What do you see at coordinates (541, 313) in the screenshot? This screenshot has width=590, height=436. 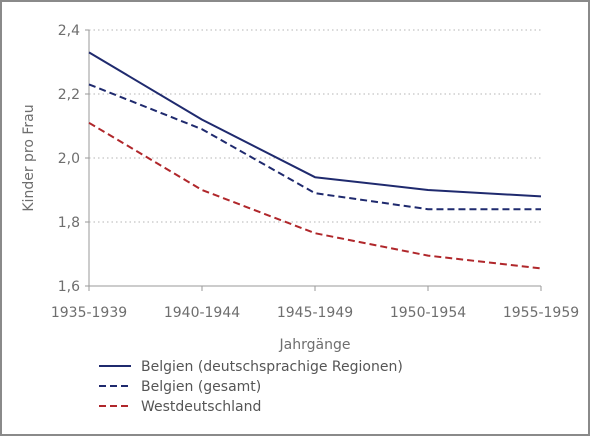 I see `x-tick-label: 1955-1959` at bounding box center [541, 313].